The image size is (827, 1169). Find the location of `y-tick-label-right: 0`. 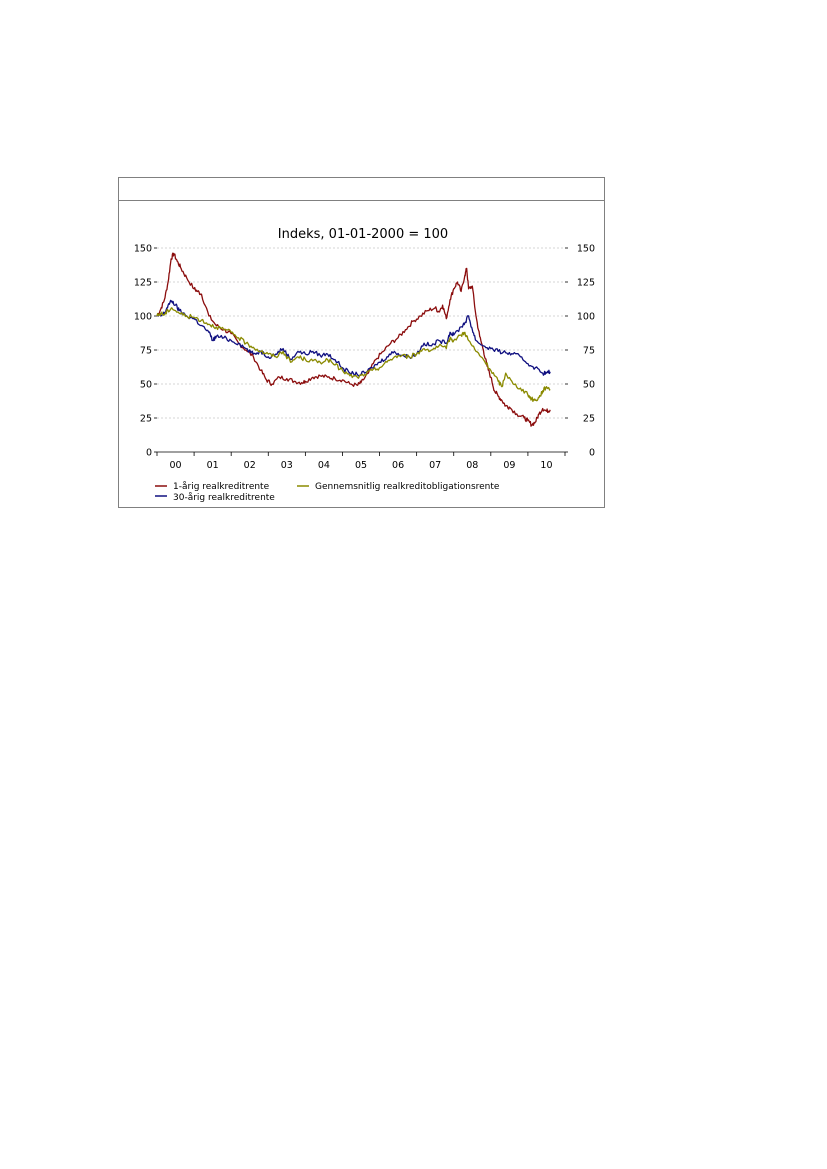

y-tick-label-right: 0 is located at coordinates (592, 453).